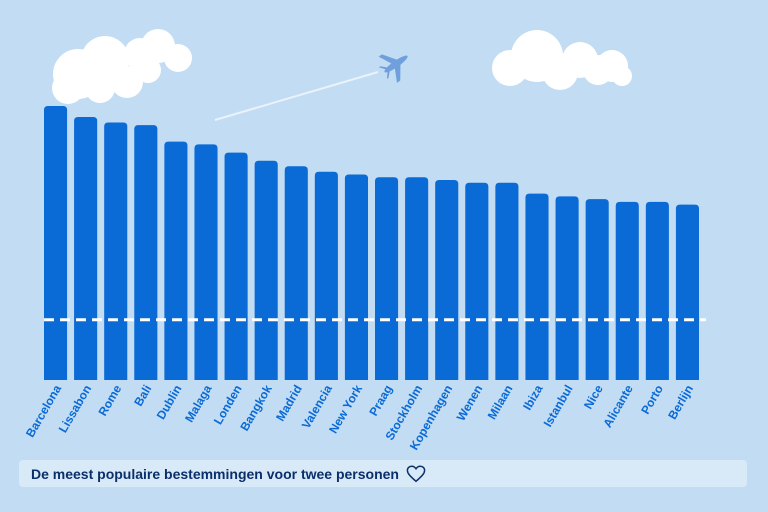 The image size is (768, 512). What do you see at coordinates (296, 273) in the screenshot?
I see `bar-madrid` at bounding box center [296, 273].